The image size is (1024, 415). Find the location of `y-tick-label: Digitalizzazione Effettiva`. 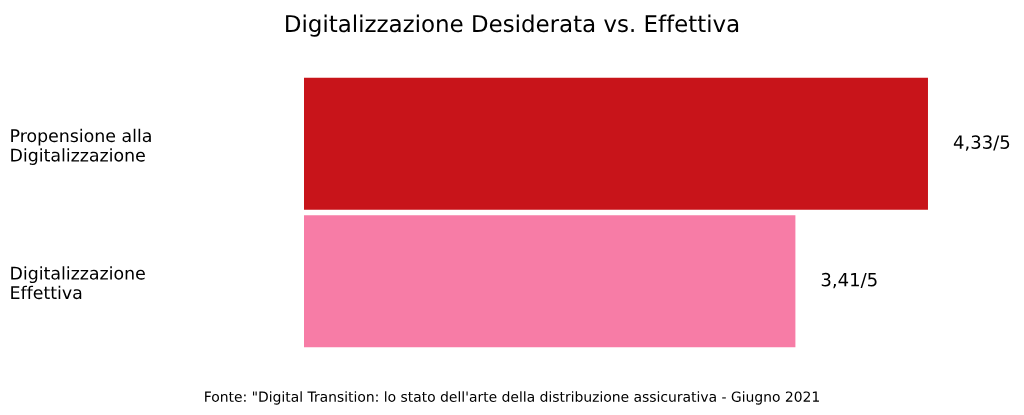

y-tick-label: Digitalizzazione Effettiva is located at coordinates (78, 283).